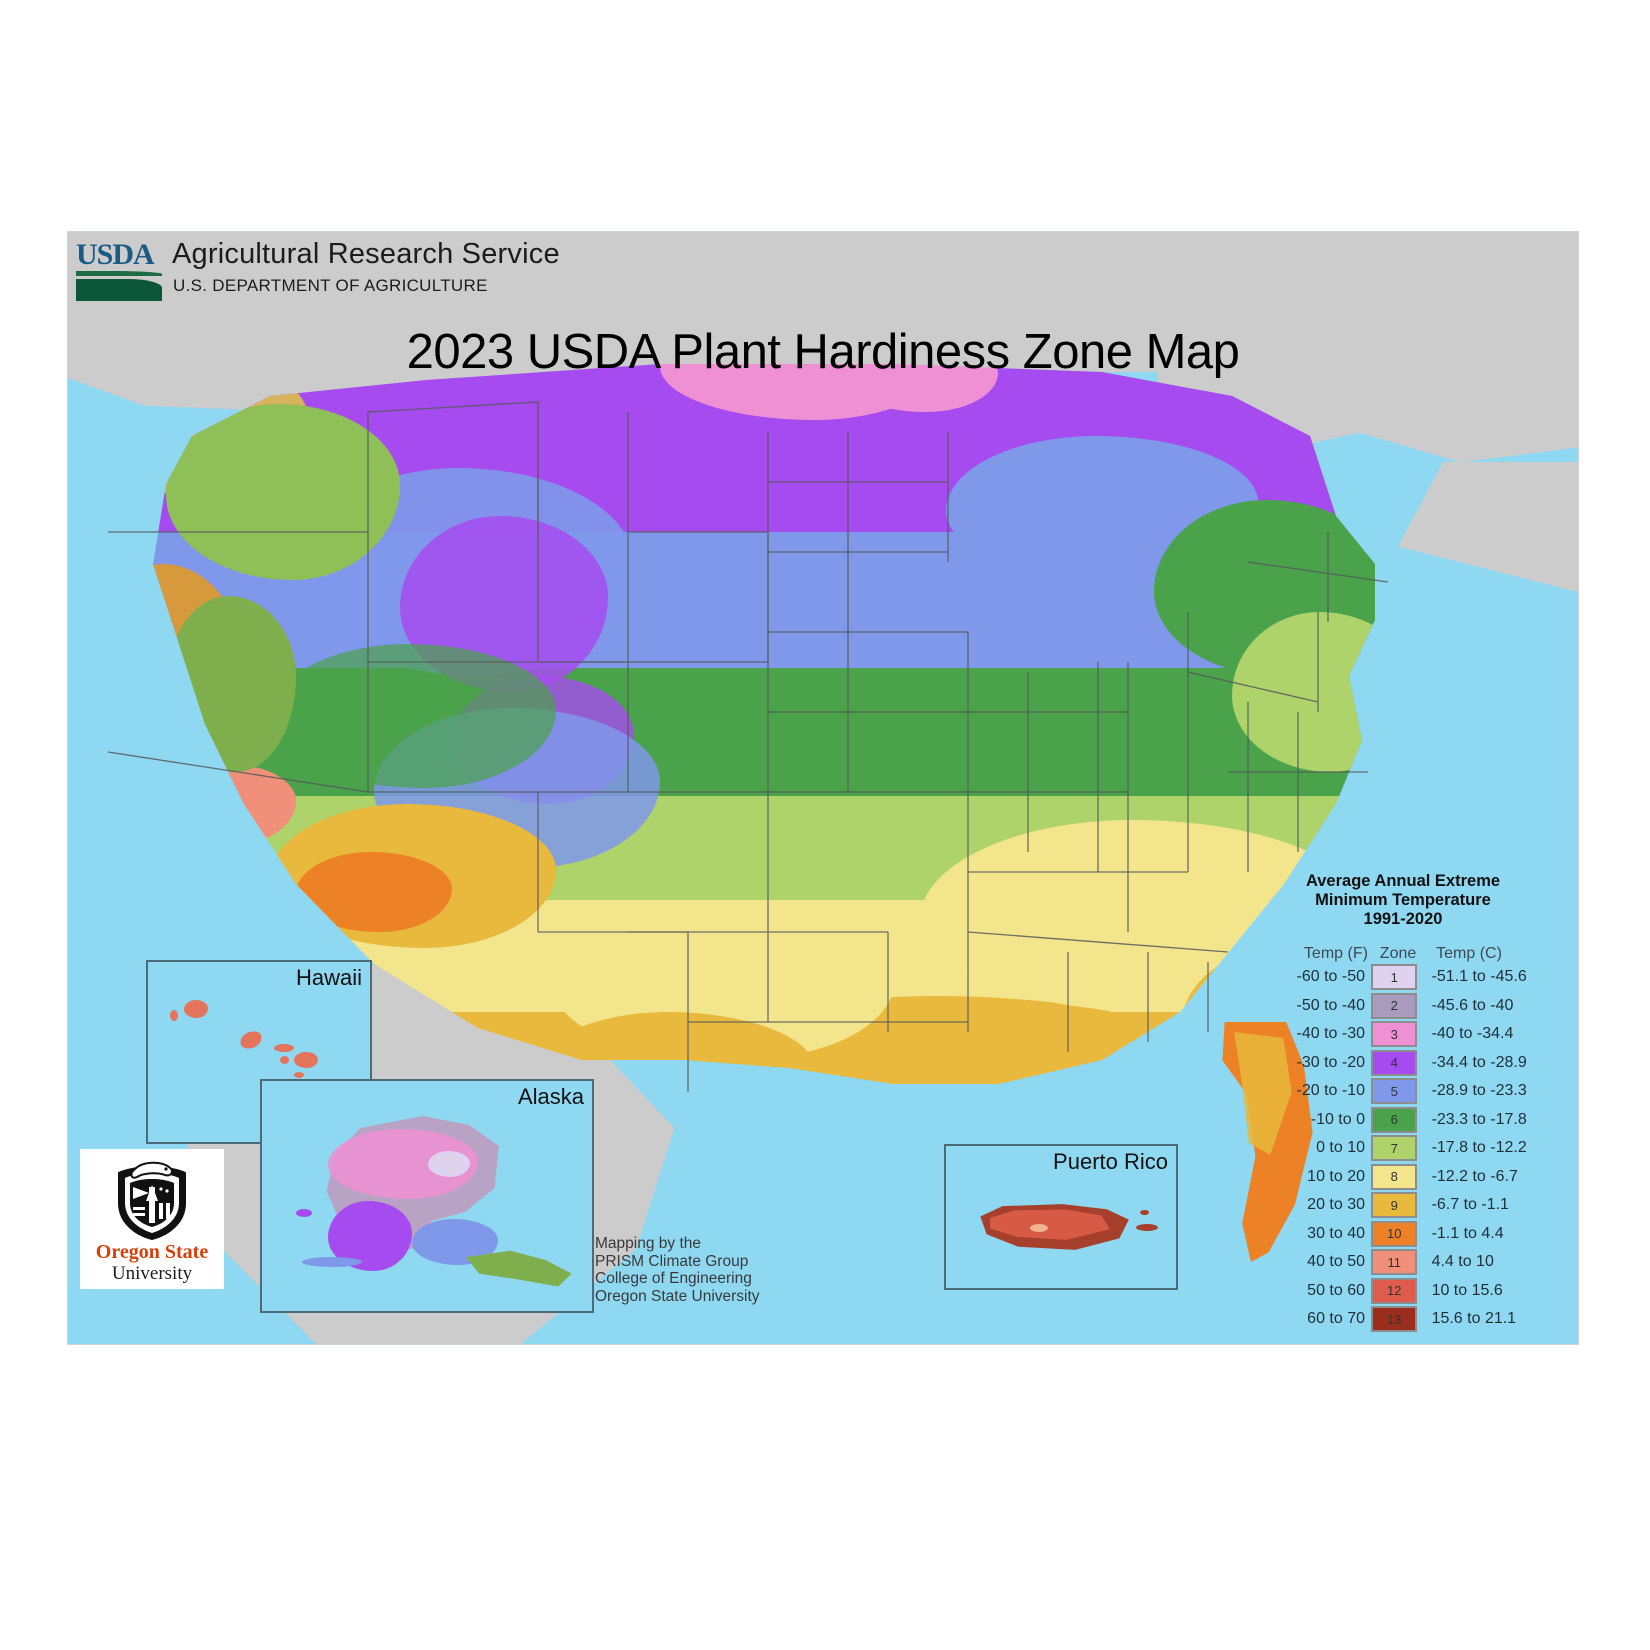 The width and height of the screenshot is (1650, 1650). I want to click on legend-swatch-cell: 4, so click(1394, 1062).